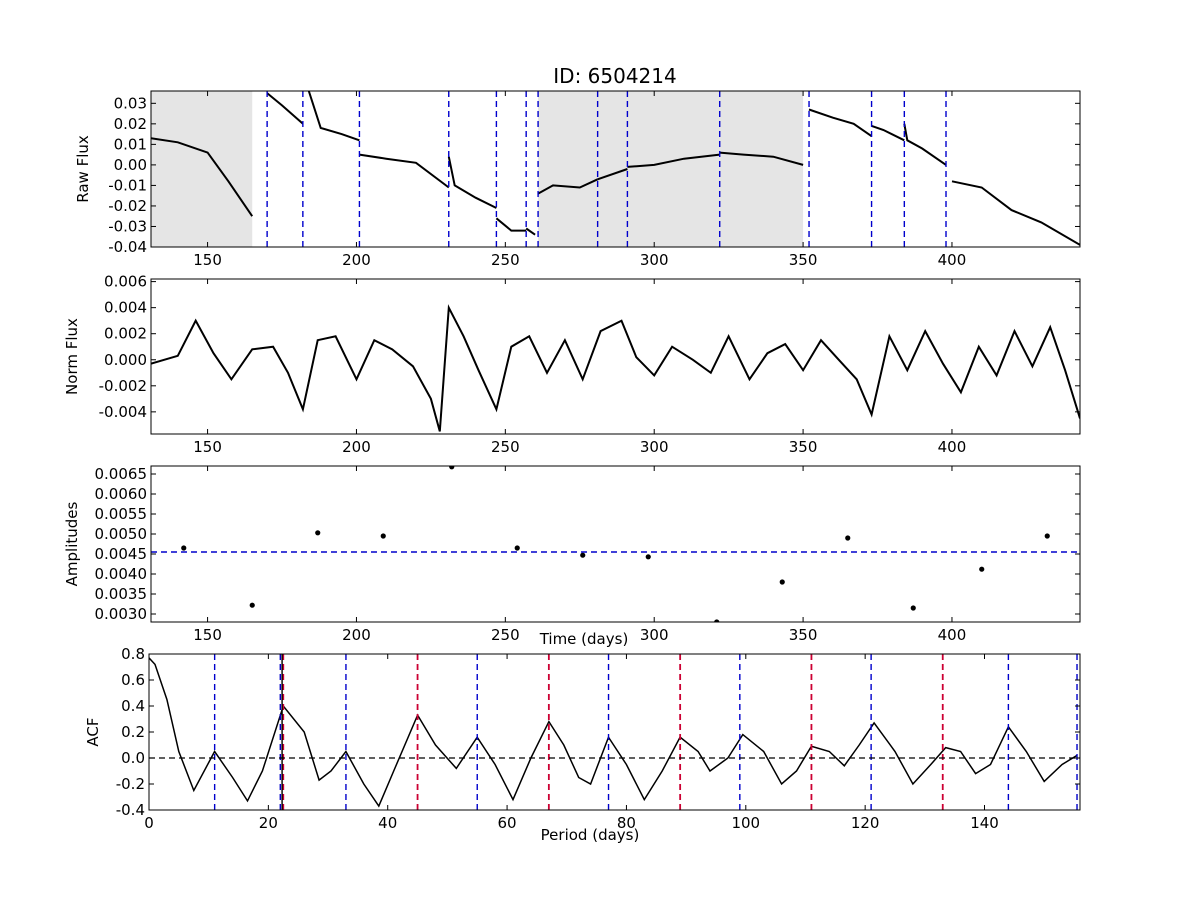 The width and height of the screenshot is (1200, 900). What do you see at coordinates (745, 823) in the screenshot?
I see `x-tick-label: 100` at bounding box center [745, 823].